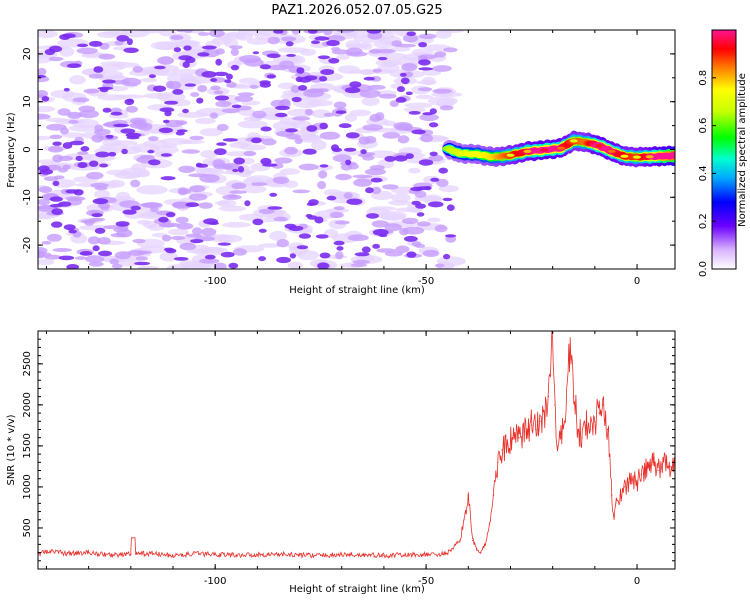 This screenshot has width=750, height=604. I want to click on snr-x-label: Height of straight line (km), so click(357, 589).